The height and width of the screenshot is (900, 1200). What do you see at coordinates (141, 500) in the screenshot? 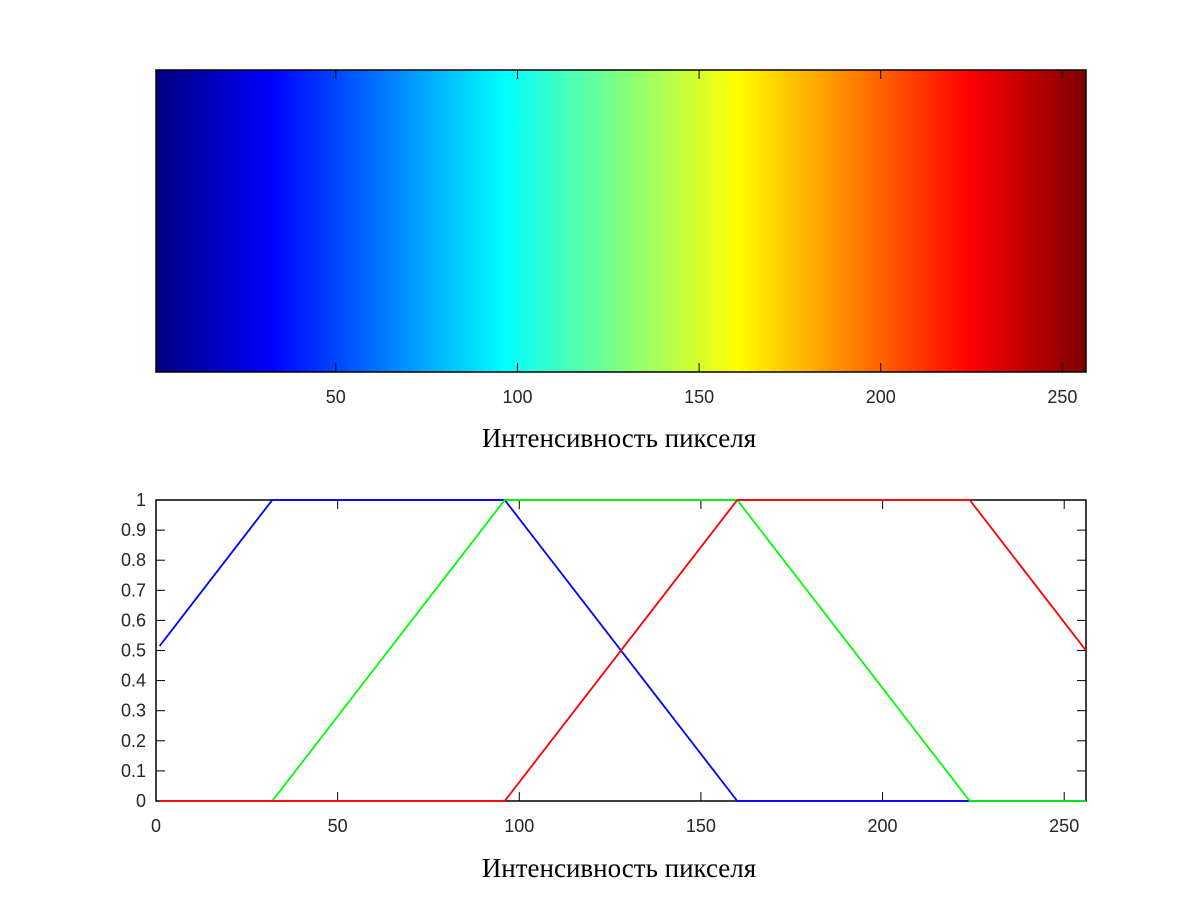
I see `y-tick-label: 1` at bounding box center [141, 500].